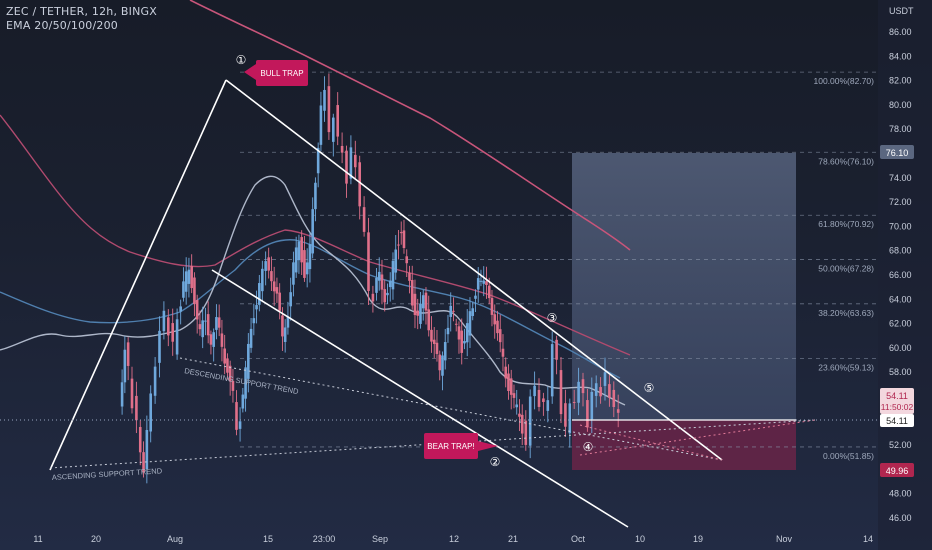 This screenshot has width=932, height=550. I want to click on target-badge-label: 76.10, so click(897, 153).